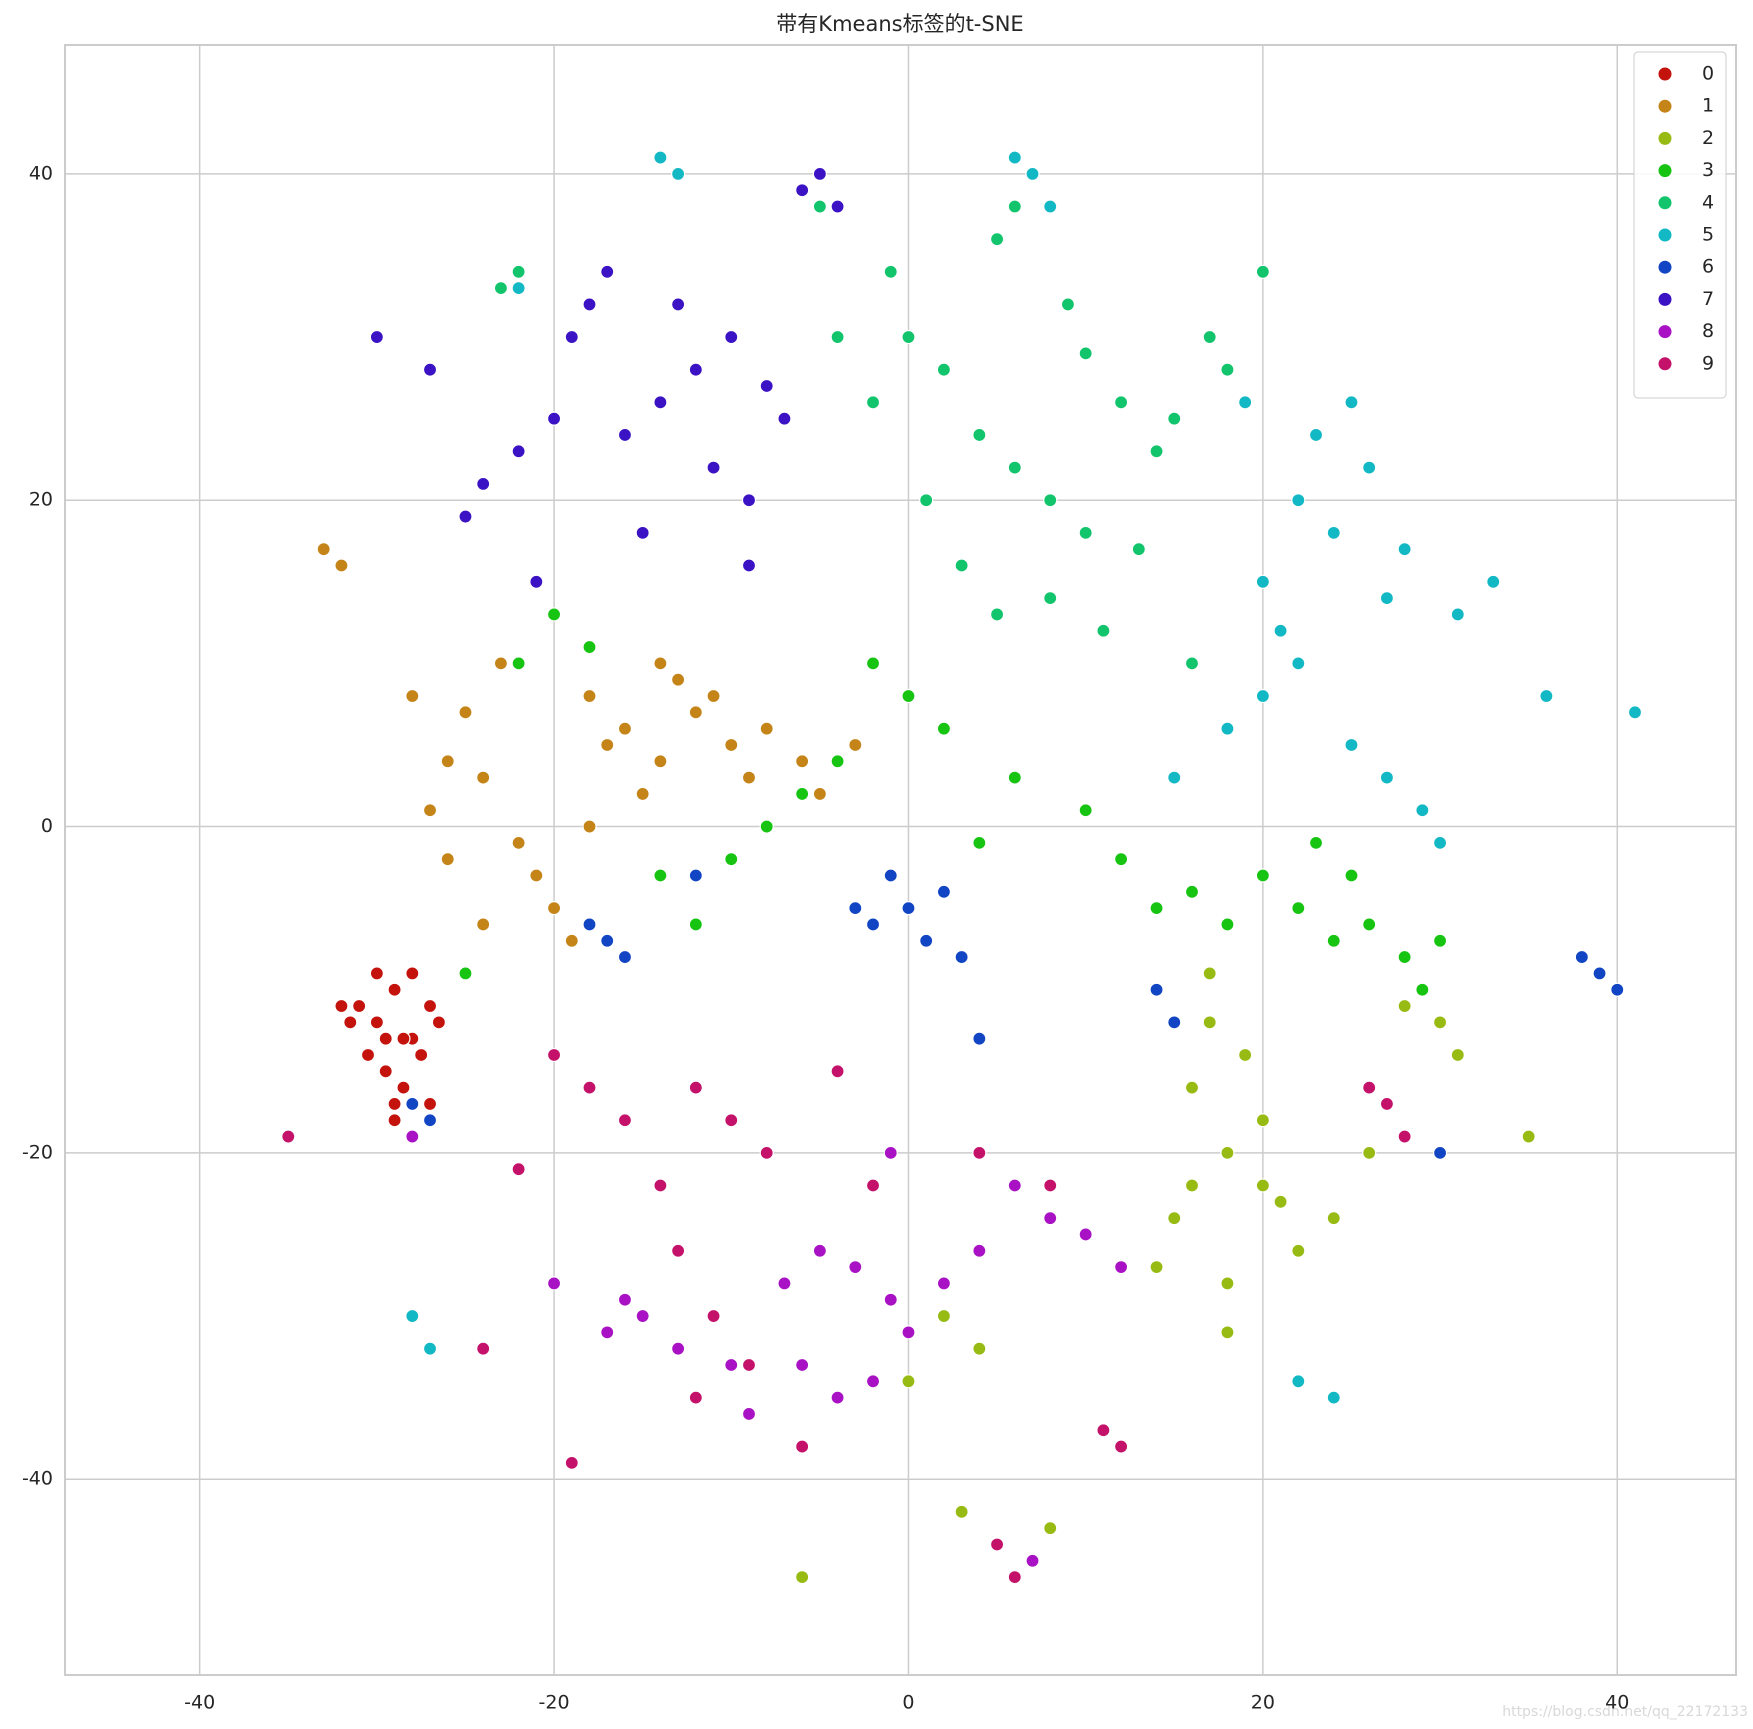  I want to click on legend-label: 0, so click(1708, 74).